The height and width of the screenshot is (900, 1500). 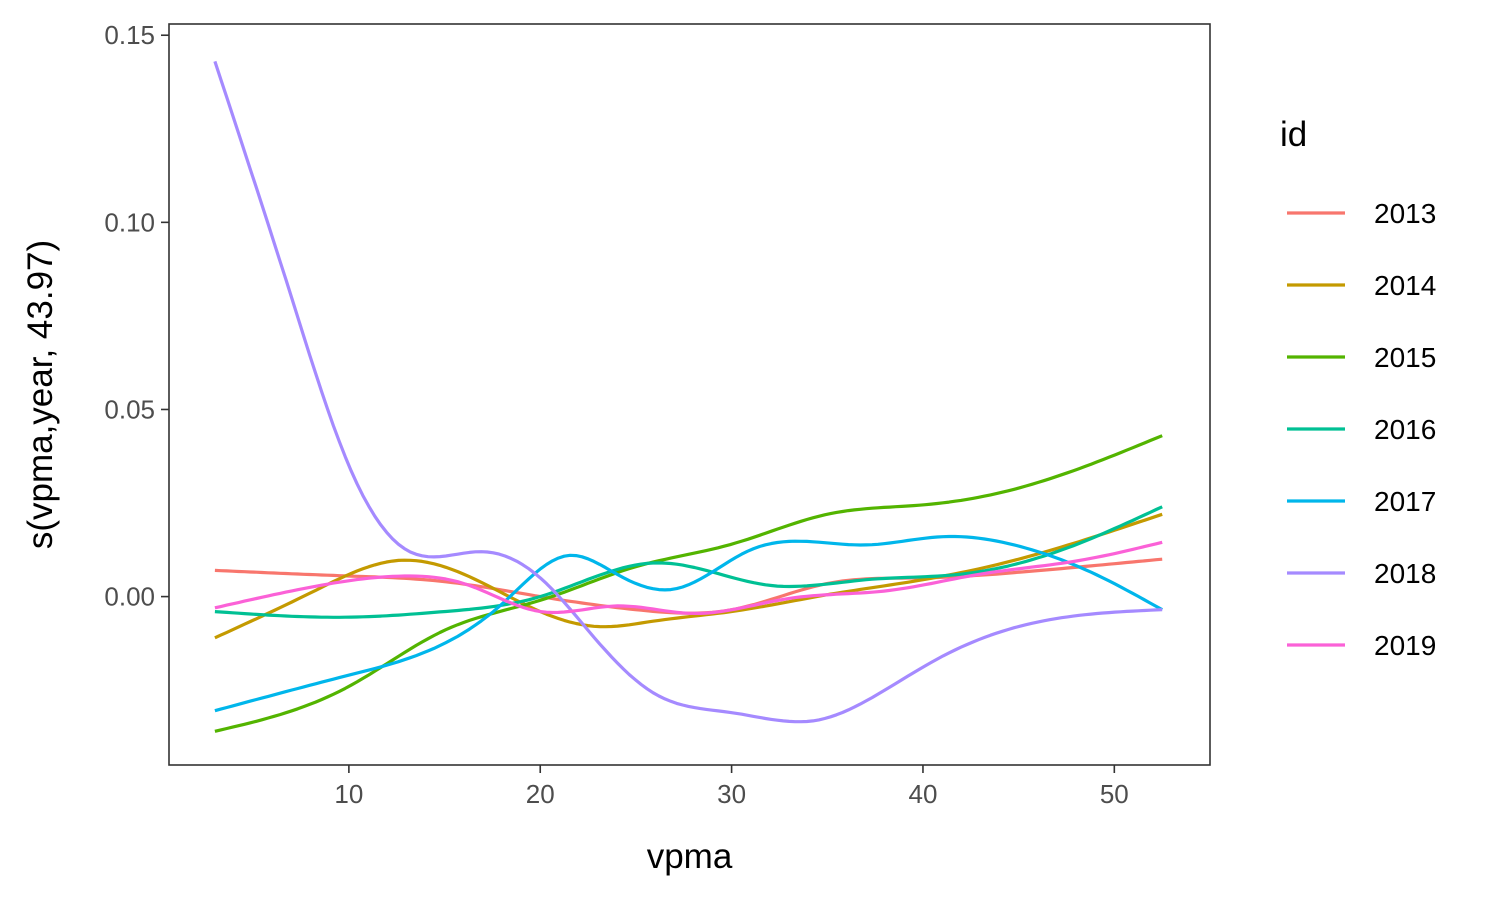 What do you see at coordinates (922, 794) in the screenshot?
I see `x-tick-label: 40` at bounding box center [922, 794].